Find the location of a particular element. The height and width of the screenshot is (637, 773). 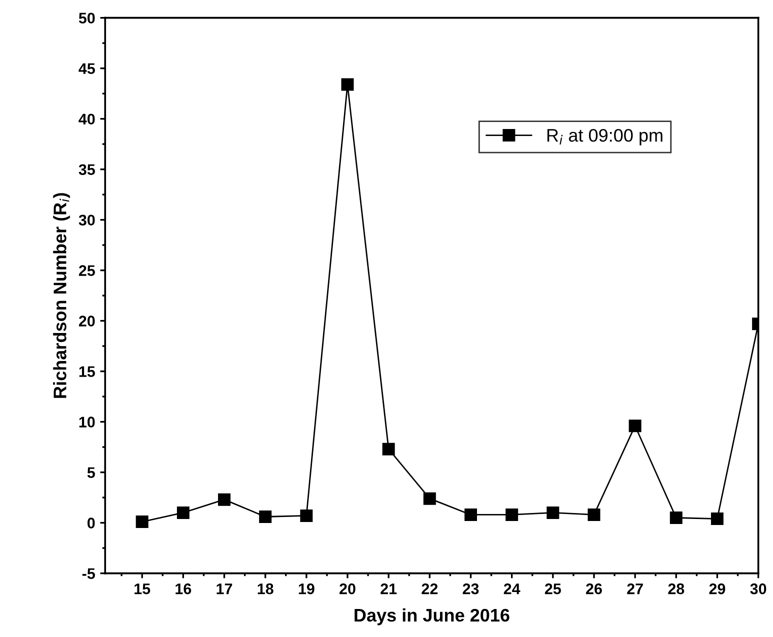

y-axis-title: Richardson Number (R$_{i}$) is located at coordinates (61, 295).